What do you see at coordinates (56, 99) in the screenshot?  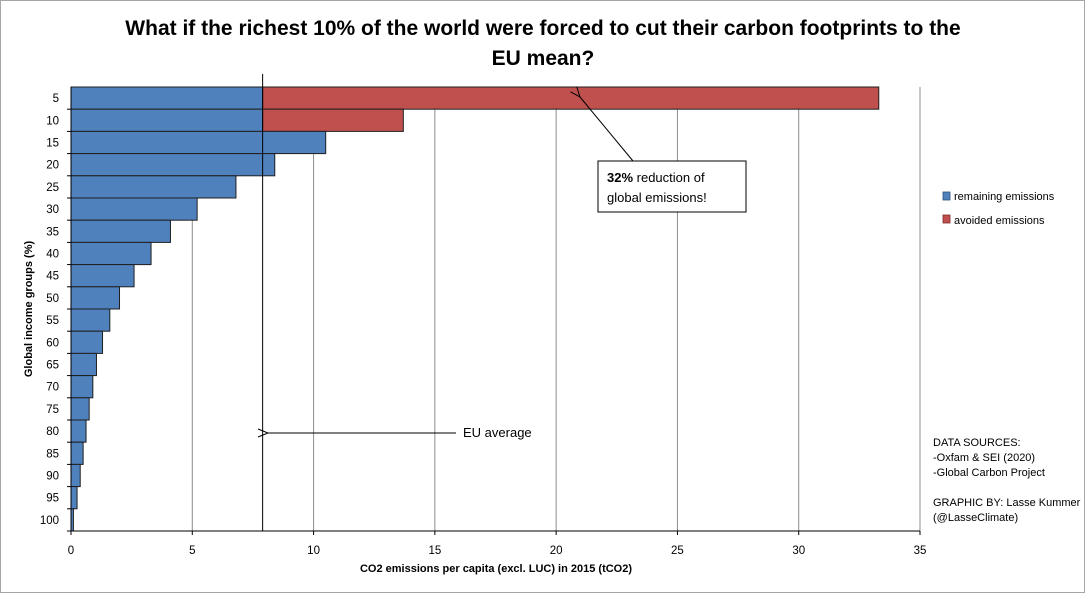 I see `y-tick-label-5: 5` at bounding box center [56, 99].